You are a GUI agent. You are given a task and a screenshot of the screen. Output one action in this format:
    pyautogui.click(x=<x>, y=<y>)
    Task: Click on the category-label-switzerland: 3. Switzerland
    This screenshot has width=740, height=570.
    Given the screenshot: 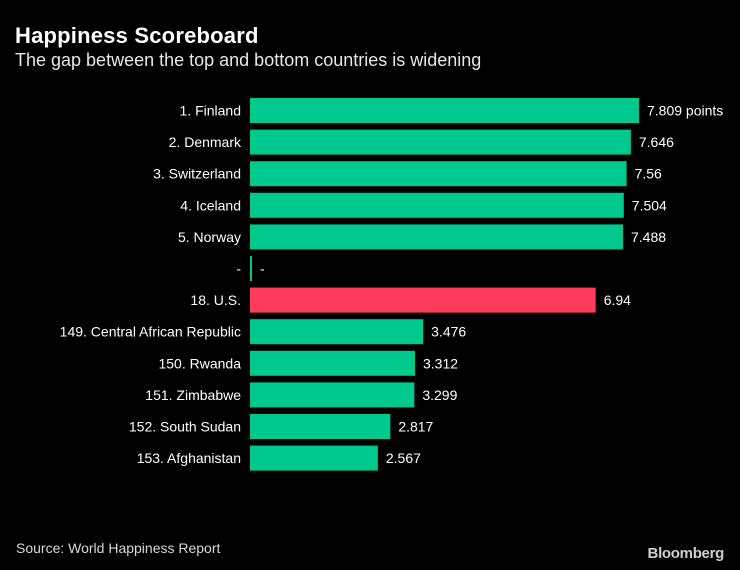 What is the action you would take?
    pyautogui.click(x=197, y=174)
    